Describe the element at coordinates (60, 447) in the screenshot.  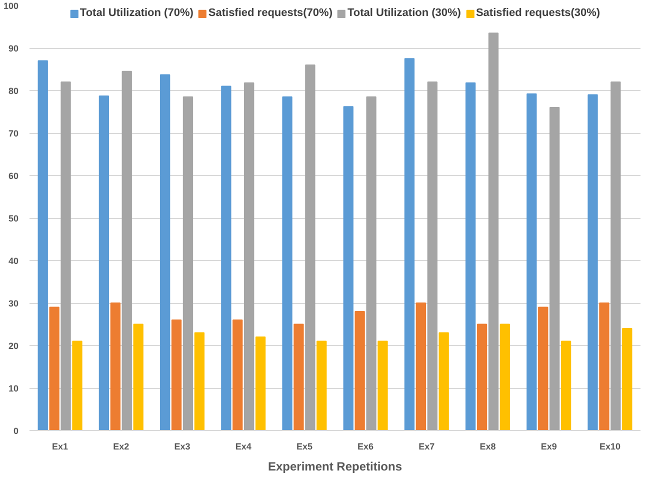
I see `x-tick-label: Ex1` at that location.